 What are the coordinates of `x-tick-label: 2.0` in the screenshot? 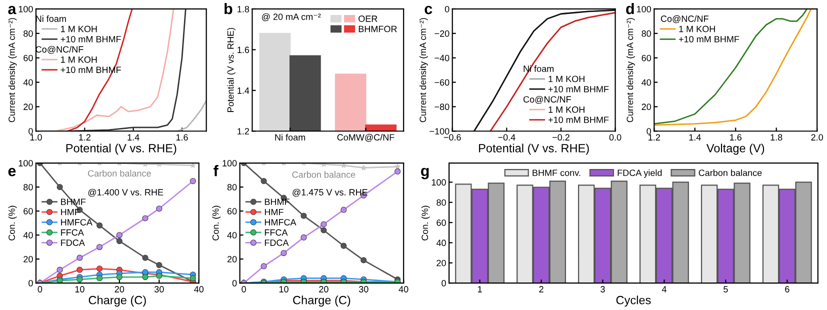 It's located at (817, 137).